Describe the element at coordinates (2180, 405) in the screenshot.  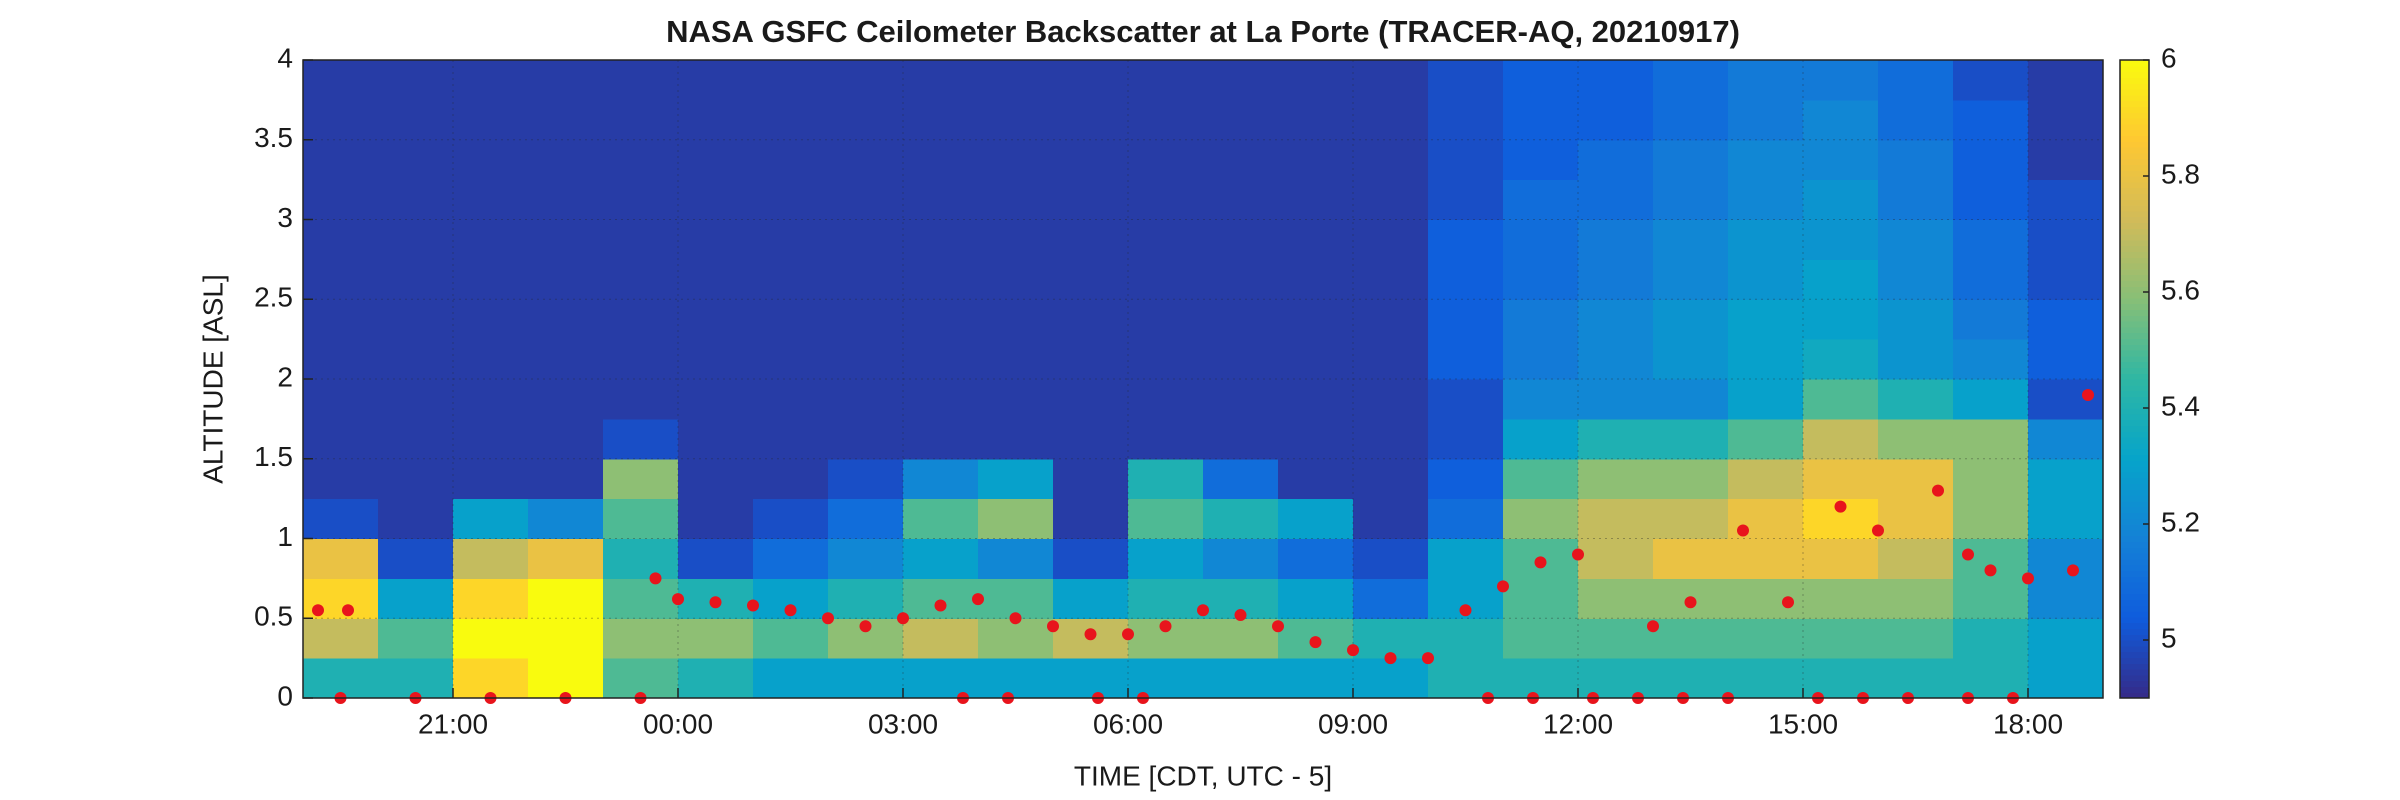
I see `colorbar-tick-label: 5.4` at that location.